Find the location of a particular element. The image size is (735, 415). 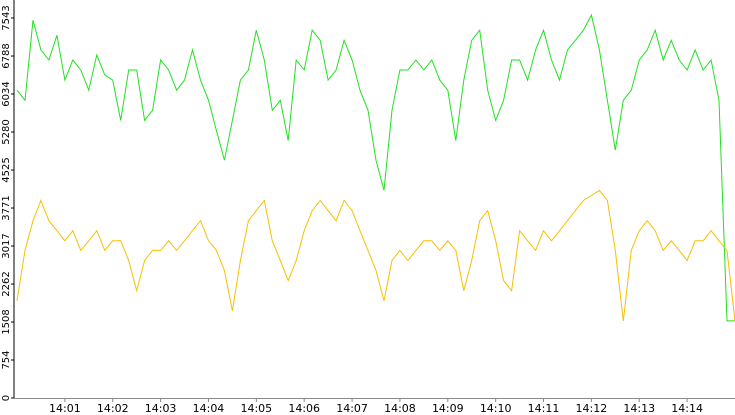

x-tick-label: 14:09 is located at coordinates (448, 408).